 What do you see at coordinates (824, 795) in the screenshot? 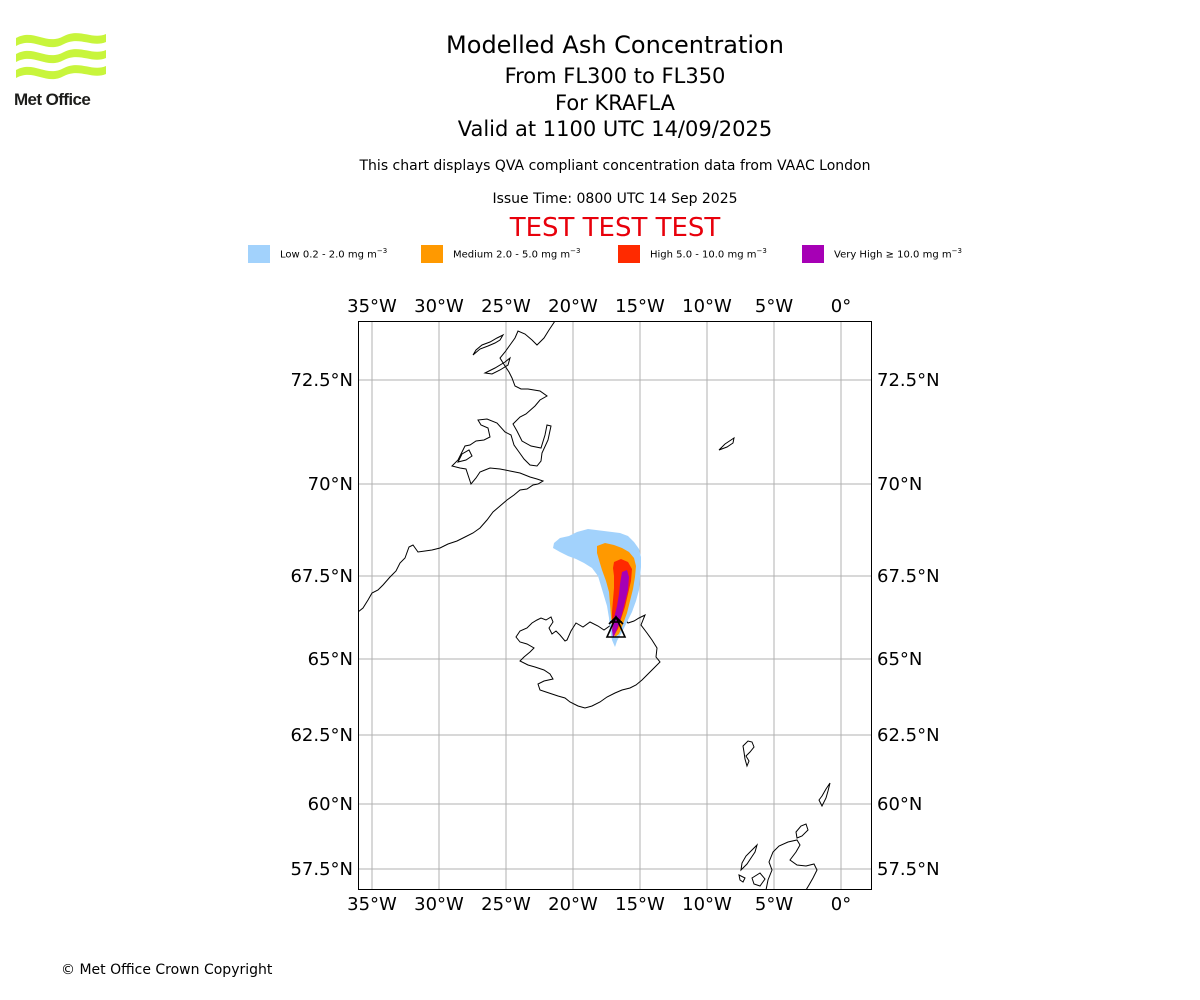
I see `shetland-islands` at bounding box center [824, 795].